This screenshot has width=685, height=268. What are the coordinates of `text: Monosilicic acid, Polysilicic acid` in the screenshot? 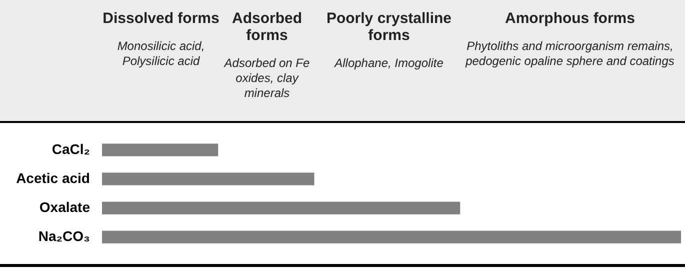 It's located at (161, 54).